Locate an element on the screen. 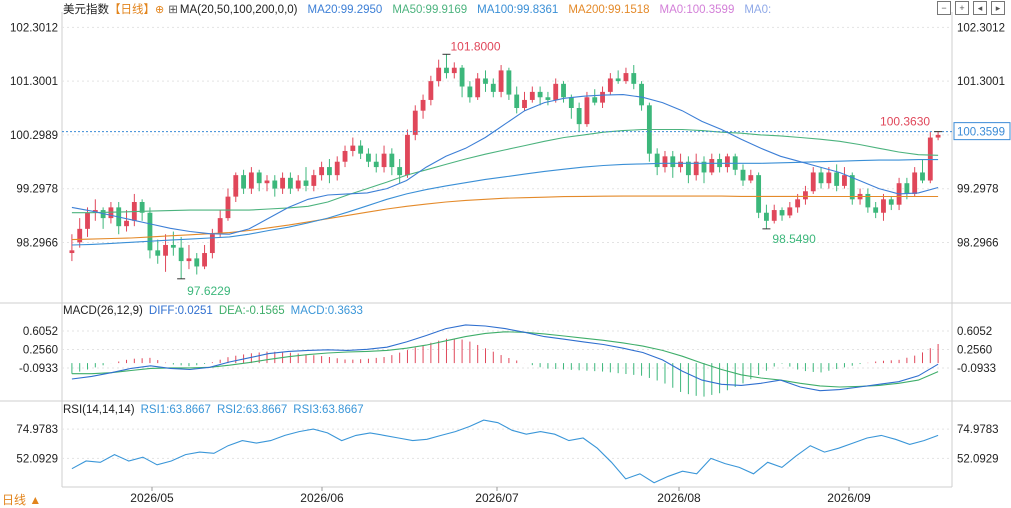  rsi-tick-label: 74.9783 is located at coordinates (978, 430).